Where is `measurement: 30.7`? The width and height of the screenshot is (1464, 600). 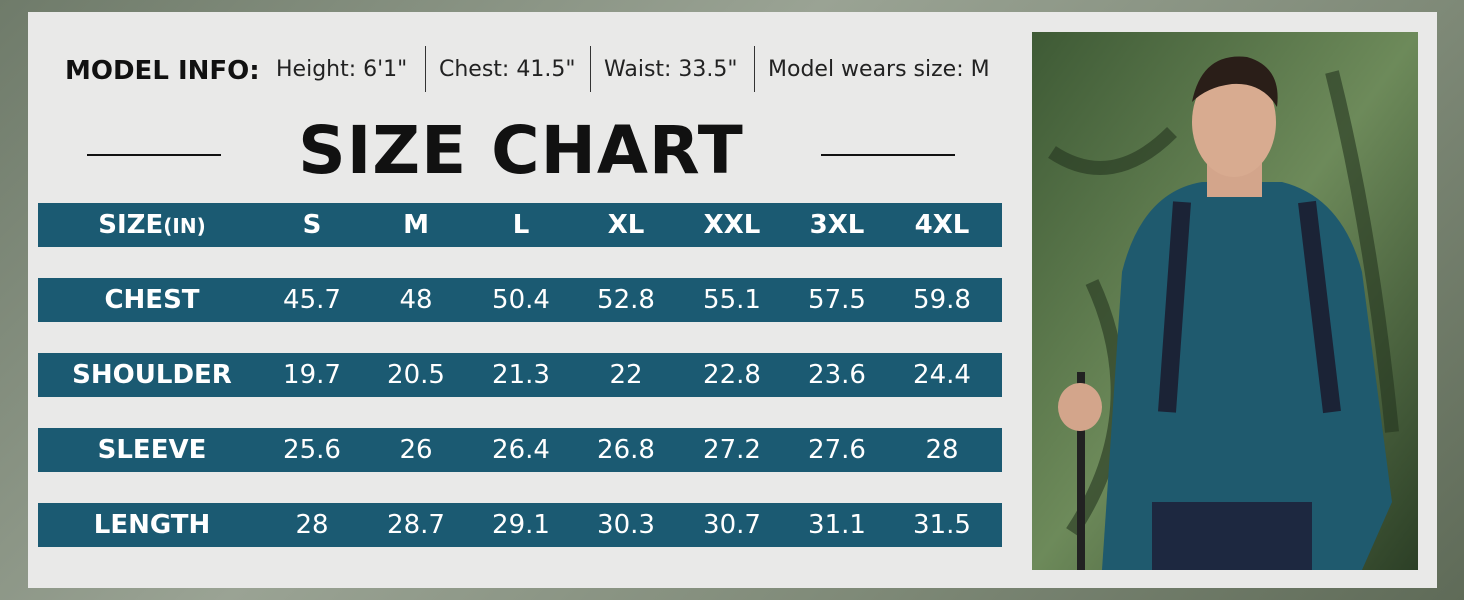 measurement: 30.7 is located at coordinates (732, 525).